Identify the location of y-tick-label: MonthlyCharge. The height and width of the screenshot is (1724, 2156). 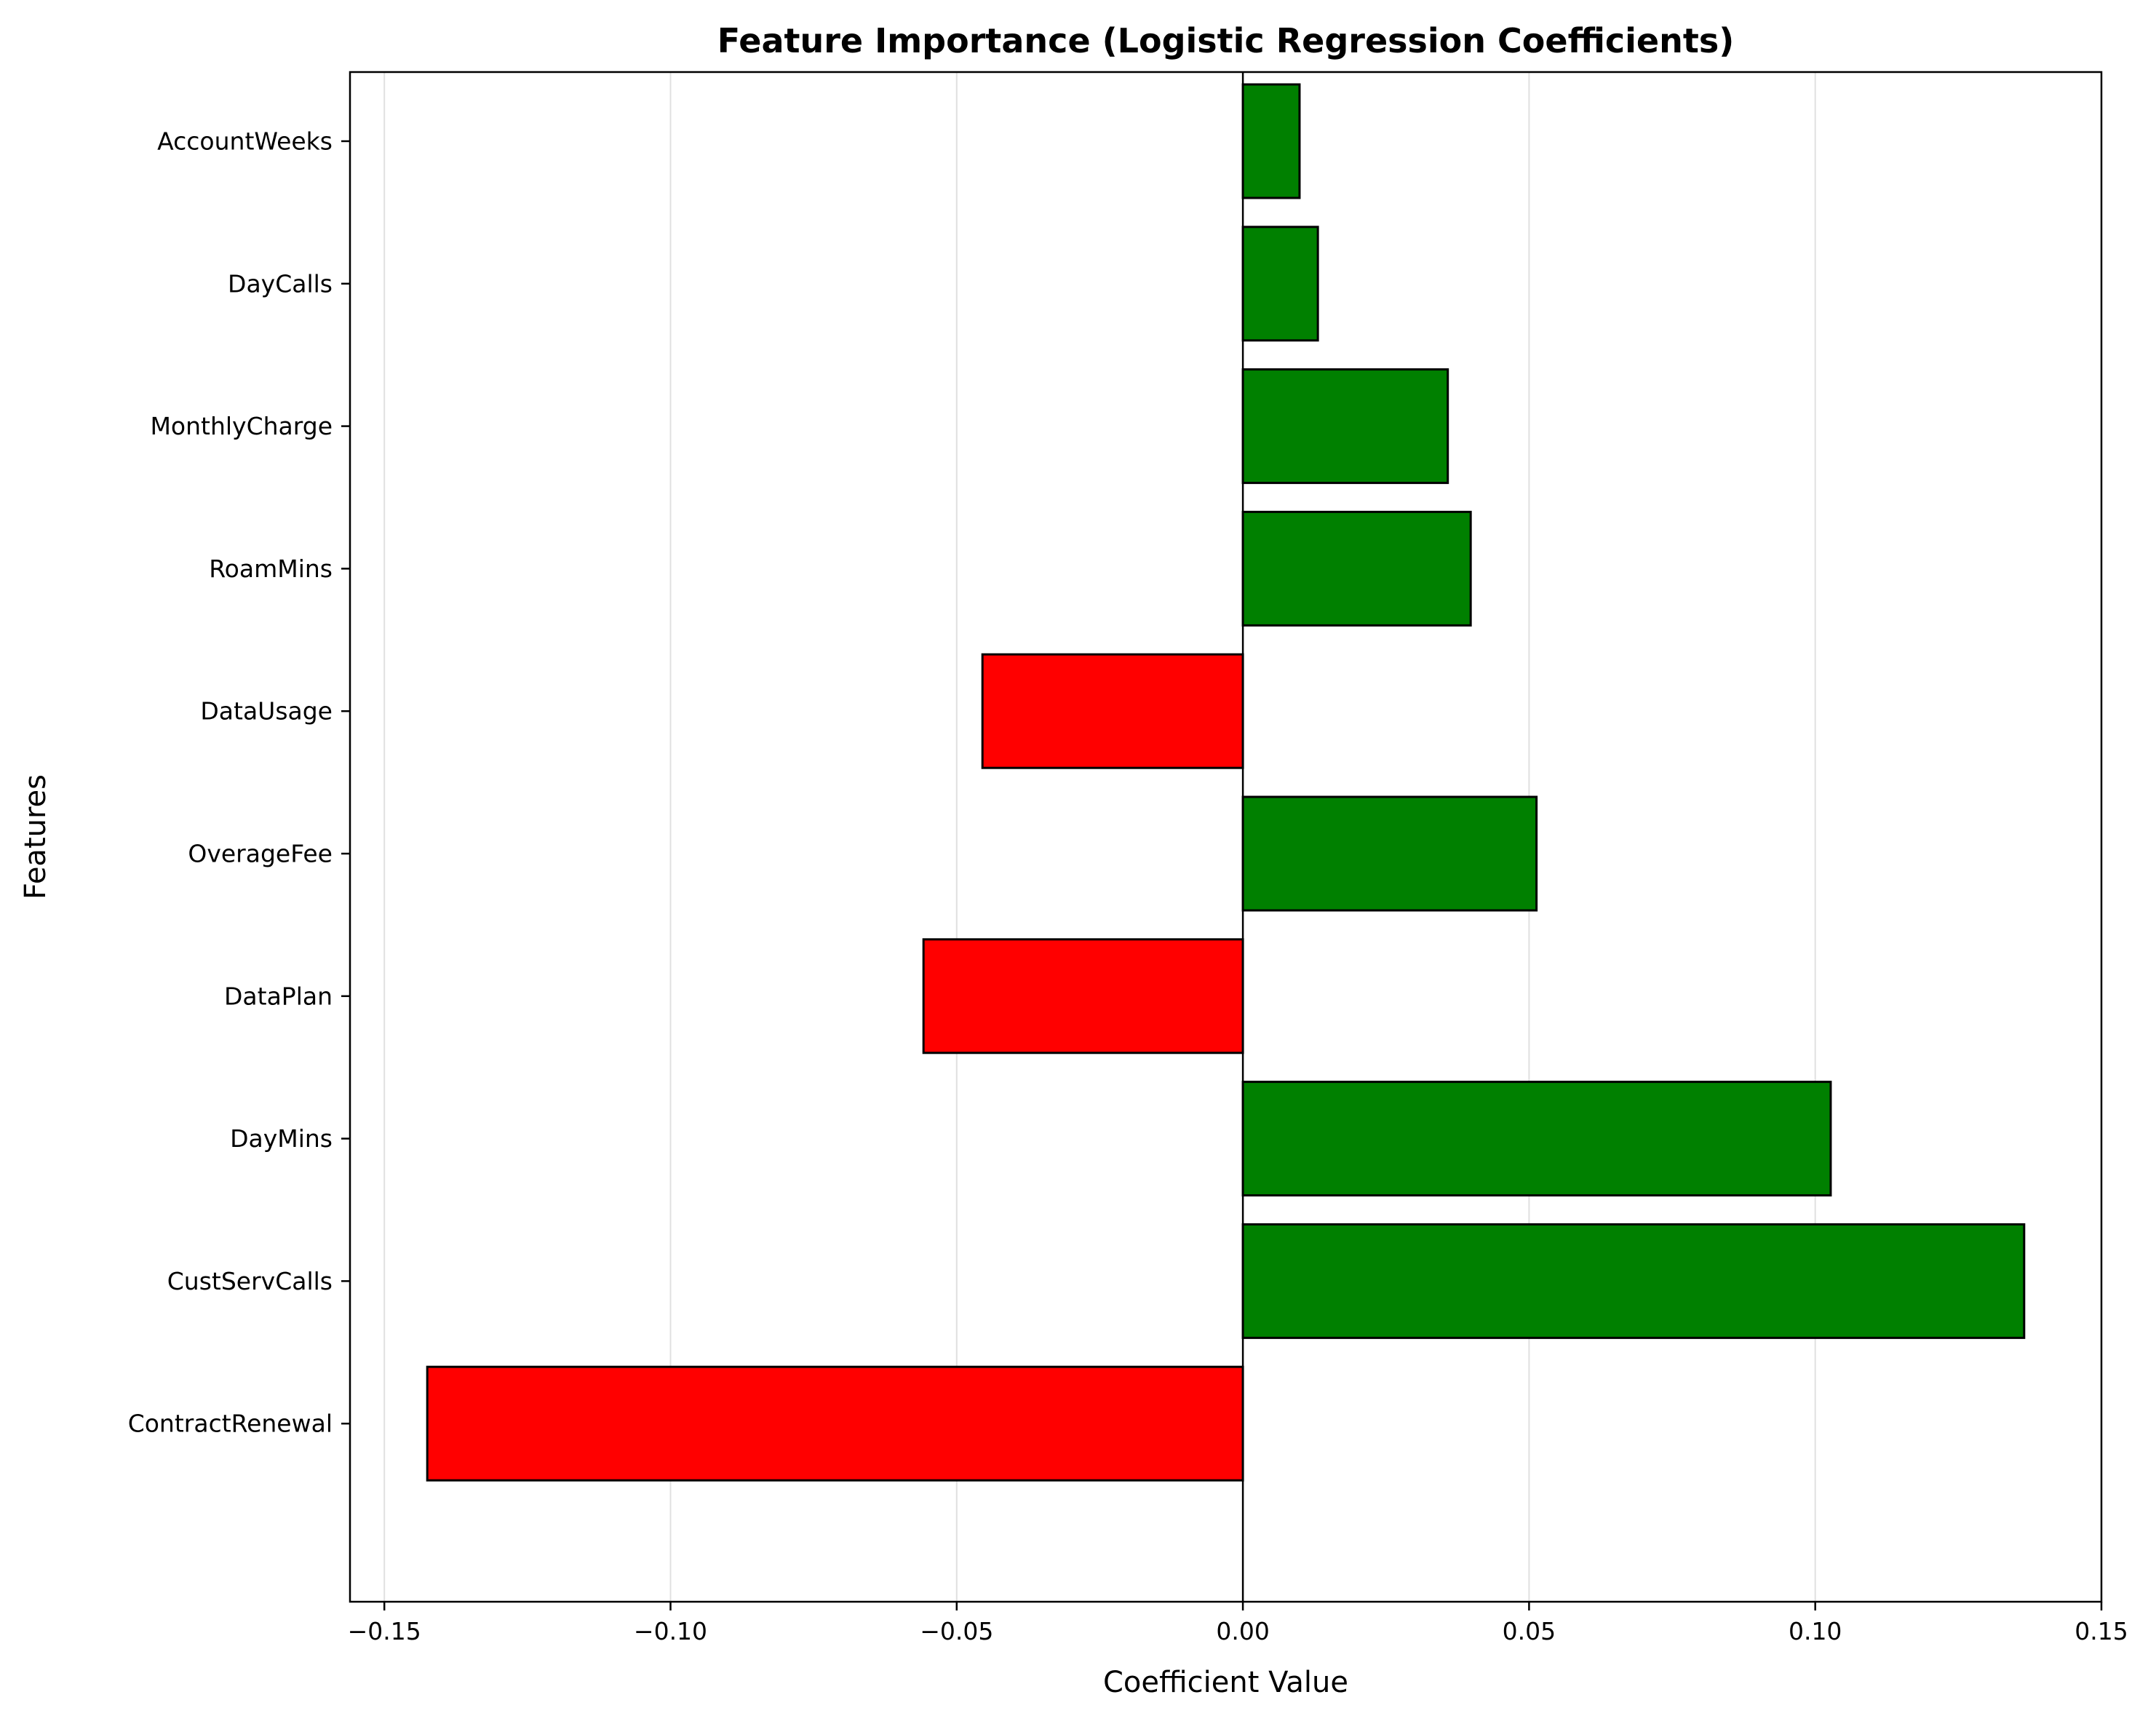
(241, 426).